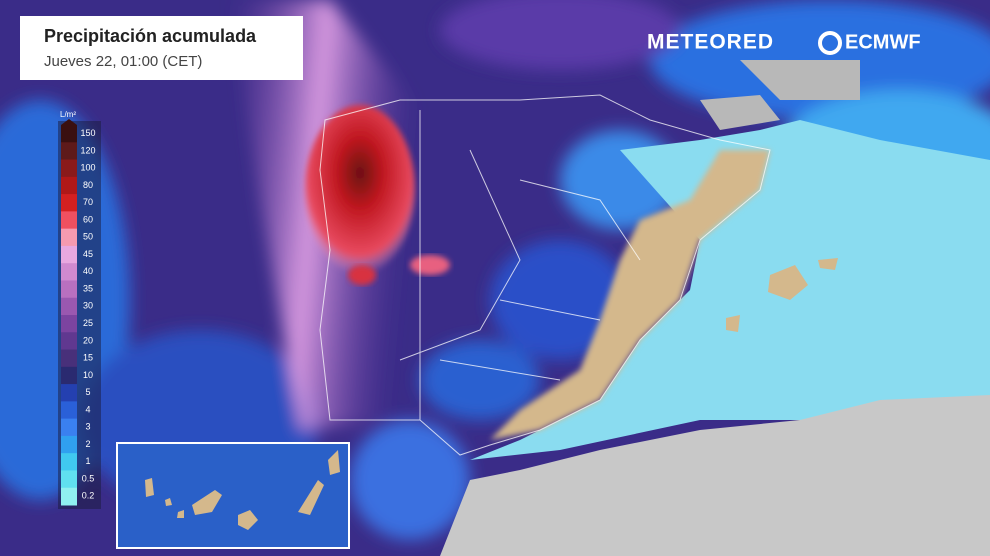  What do you see at coordinates (780, 95) in the screenshot?
I see `land-north` at bounding box center [780, 95].